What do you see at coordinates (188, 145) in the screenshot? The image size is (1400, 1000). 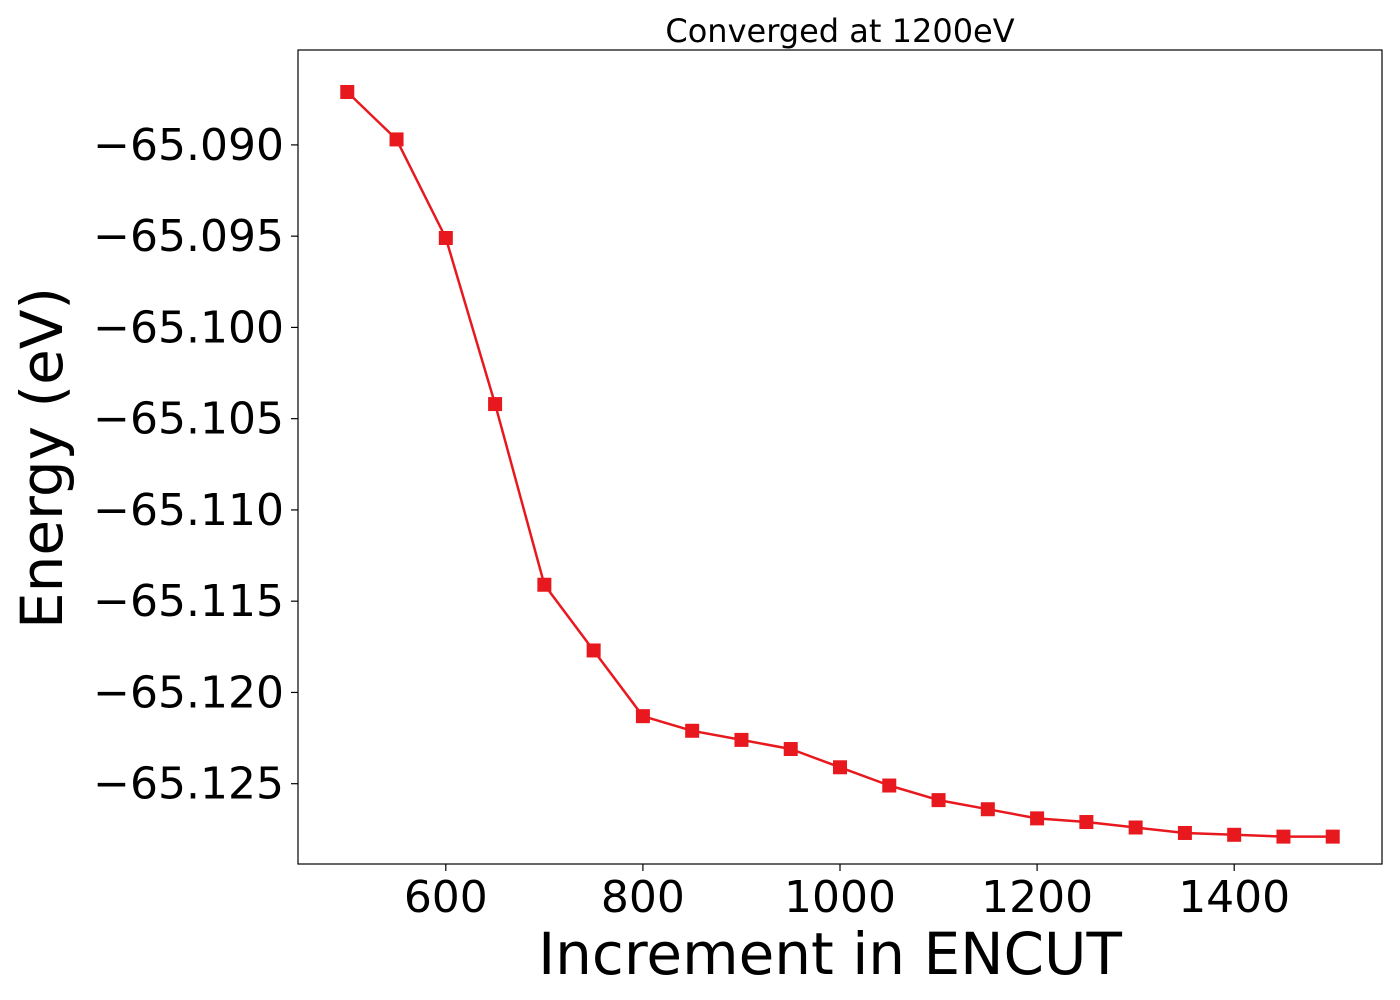 I see `y-tick-label: −65.090` at bounding box center [188, 145].